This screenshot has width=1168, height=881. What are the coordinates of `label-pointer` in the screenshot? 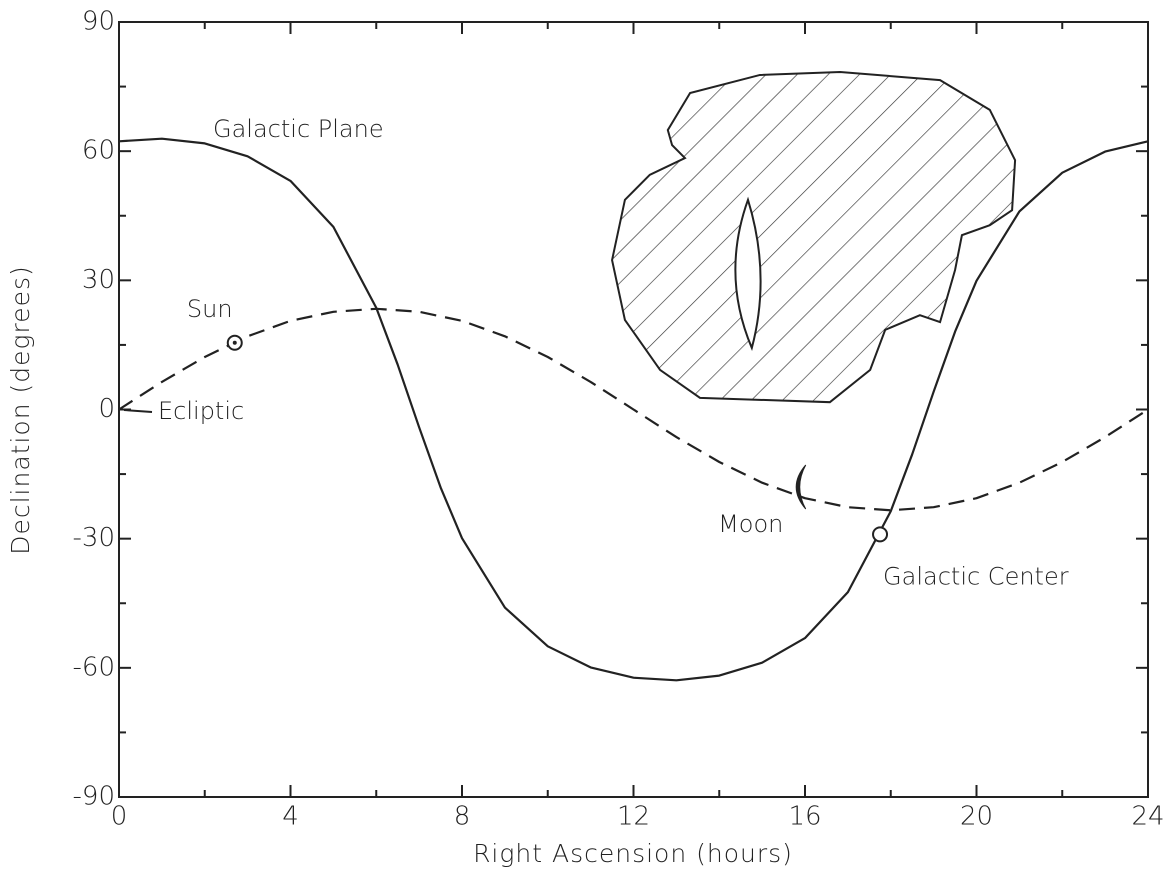 It's located at (138, 411).